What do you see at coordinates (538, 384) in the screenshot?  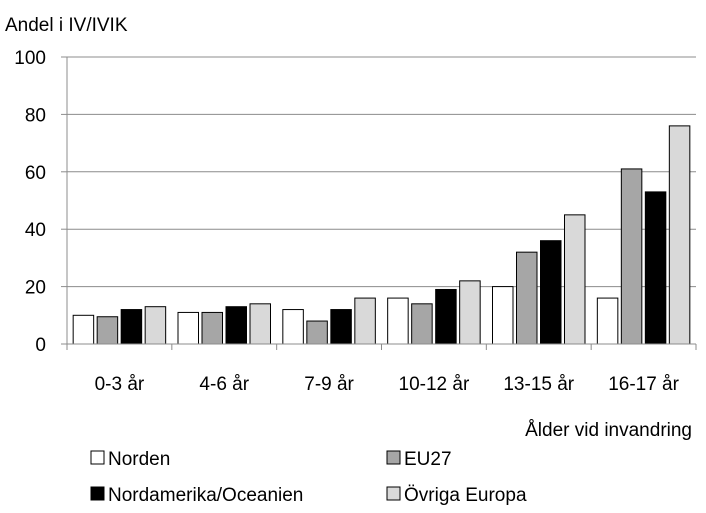 I see `x-tick-label: 13-15 år` at bounding box center [538, 384].